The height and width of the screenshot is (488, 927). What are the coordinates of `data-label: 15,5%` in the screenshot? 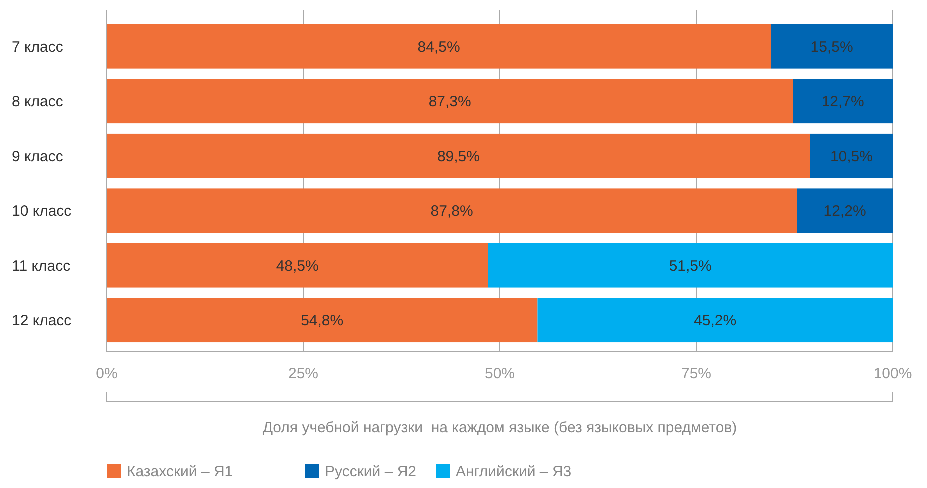 It's located at (832, 47).